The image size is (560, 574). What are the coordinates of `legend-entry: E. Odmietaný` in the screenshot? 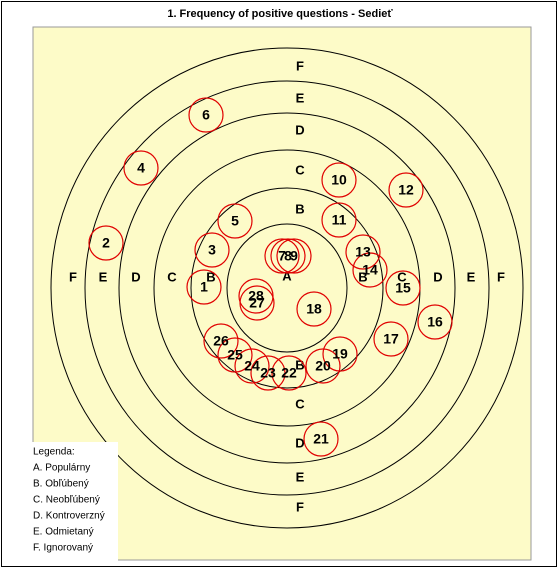 It's located at (63, 532).